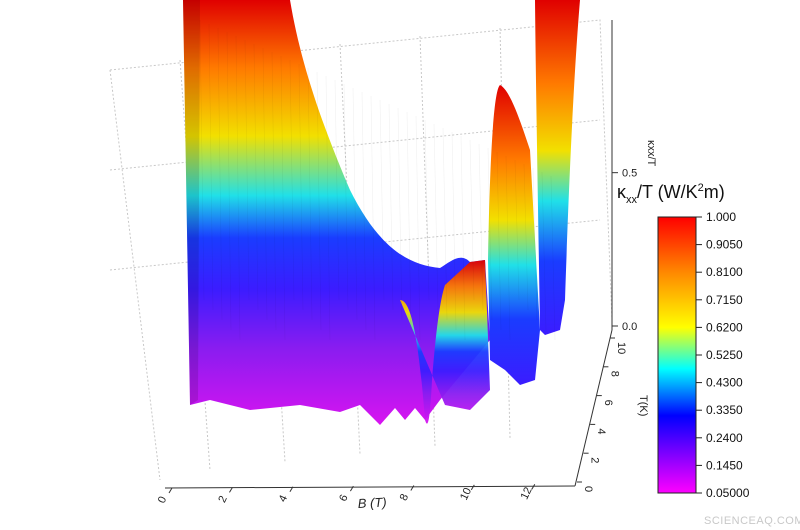 The image size is (800, 530). Describe the element at coordinates (724, 438) in the screenshot. I see `colorbar-tick-label: 0.2400` at that location.